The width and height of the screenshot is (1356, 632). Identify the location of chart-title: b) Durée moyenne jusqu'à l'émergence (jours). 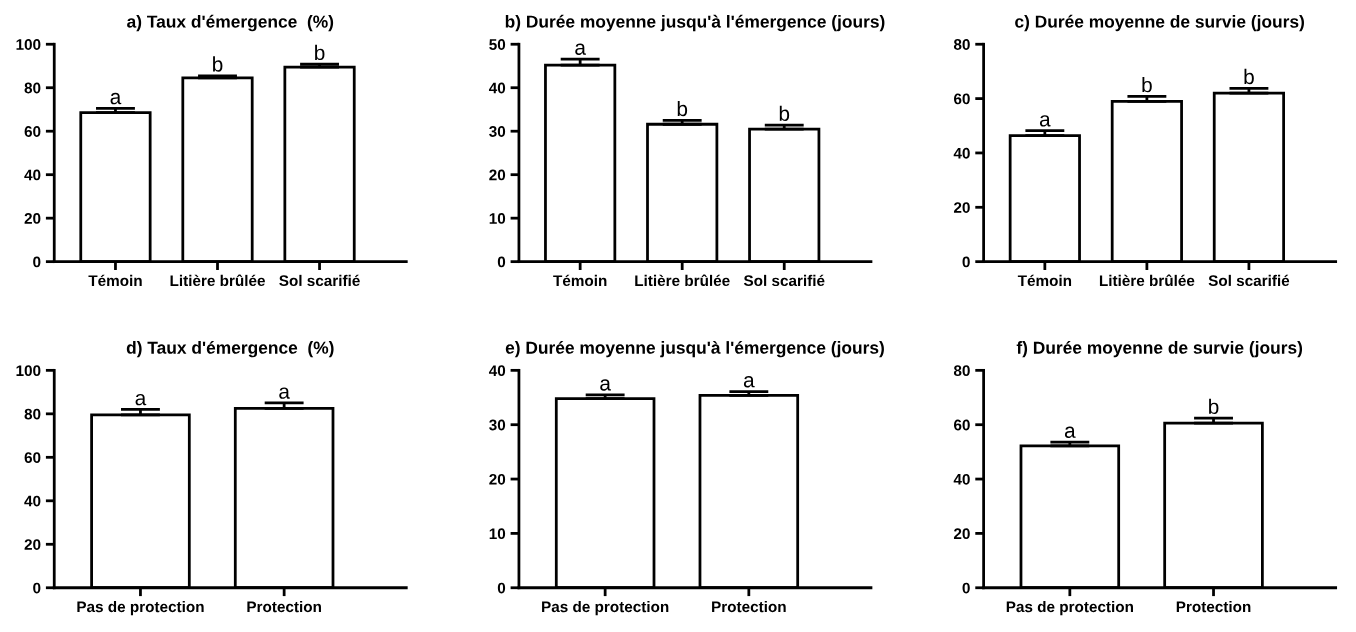
(695, 23).